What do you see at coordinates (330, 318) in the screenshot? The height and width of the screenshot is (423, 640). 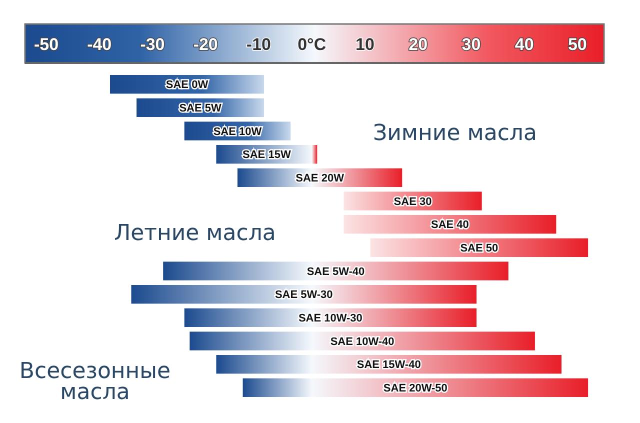 I see `y-tick-label: SAE 10W-30` at bounding box center [330, 318].